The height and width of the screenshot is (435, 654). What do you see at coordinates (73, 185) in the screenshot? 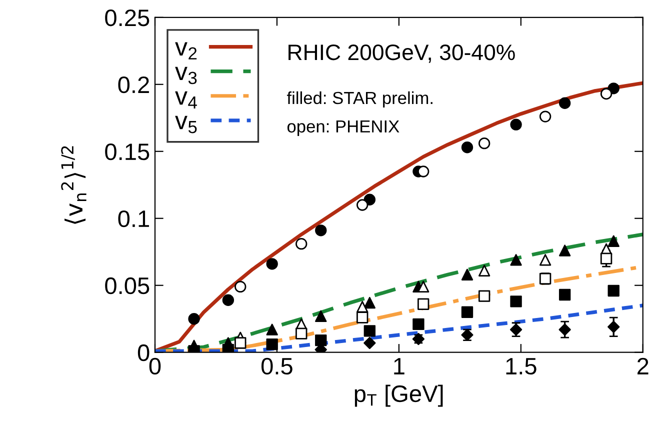
I see `y-axis-title: ⟨v$_{n}$$^{2}$⟩$^{1/2}$` at bounding box center [73, 185].